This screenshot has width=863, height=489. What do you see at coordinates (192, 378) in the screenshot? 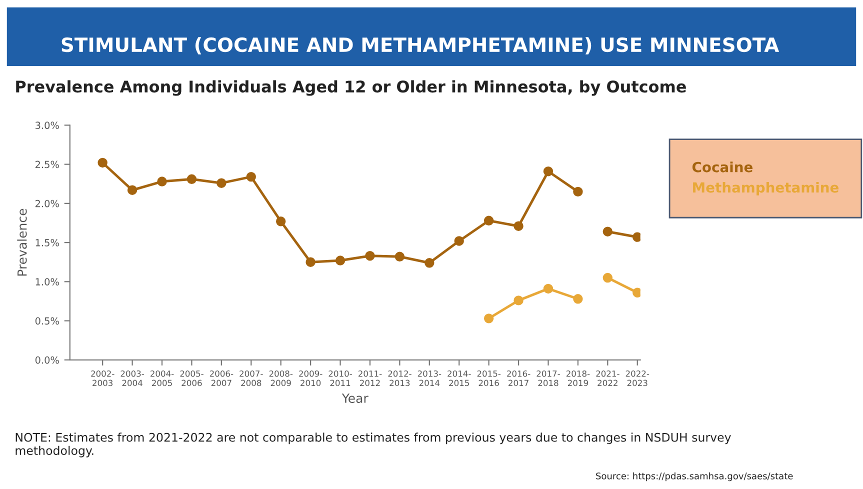
I see `x-tick-label: 2005- 2006` at bounding box center [192, 378].